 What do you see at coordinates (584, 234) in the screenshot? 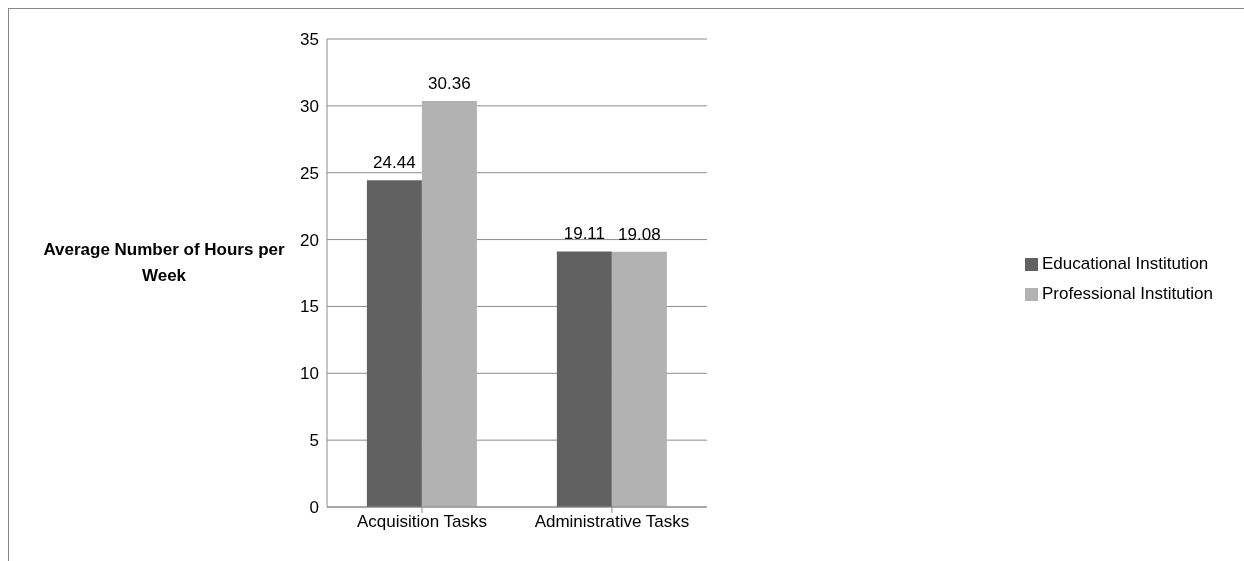
I see `data-label: 19.11` at bounding box center [584, 234].